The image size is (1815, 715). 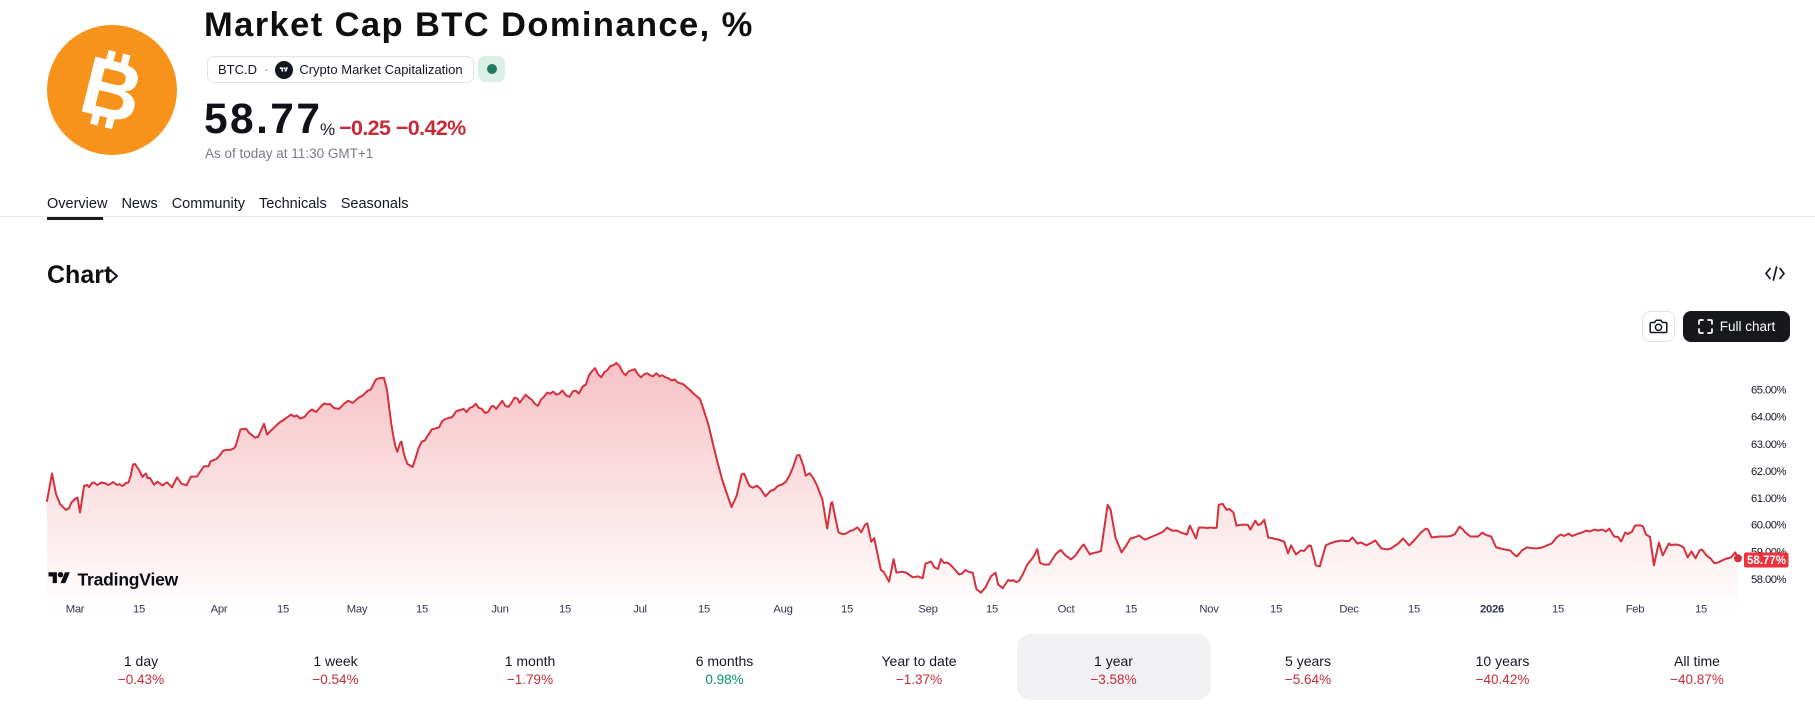 What do you see at coordinates (1067, 610) in the screenshot?
I see `svg-text: Oct` at bounding box center [1067, 610].